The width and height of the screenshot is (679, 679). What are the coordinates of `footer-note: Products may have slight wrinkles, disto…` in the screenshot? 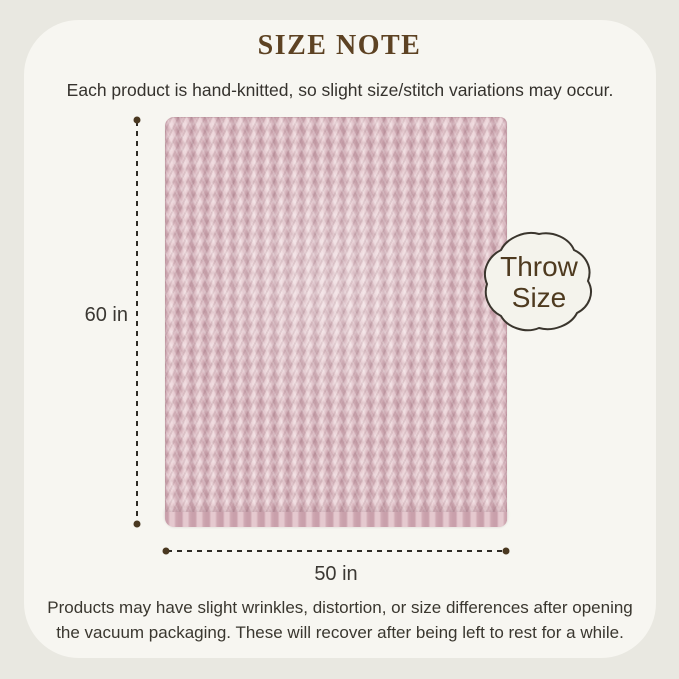 It's located at (340, 620).